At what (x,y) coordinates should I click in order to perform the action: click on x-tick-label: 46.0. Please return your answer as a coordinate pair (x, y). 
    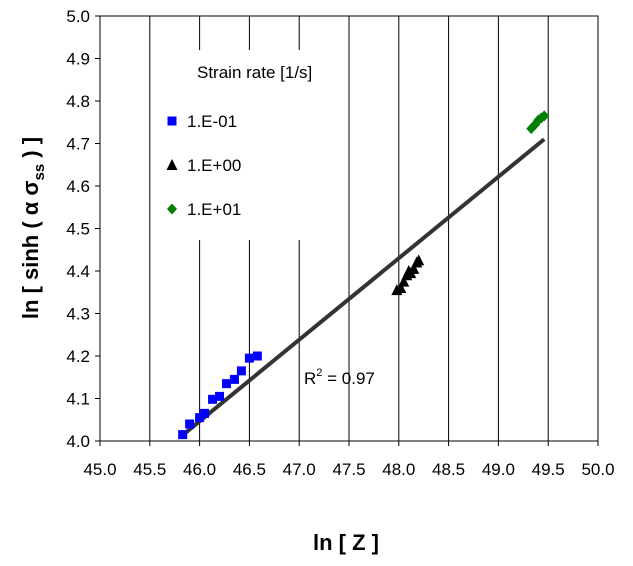
    Looking at the image, I should click on (199, 469).